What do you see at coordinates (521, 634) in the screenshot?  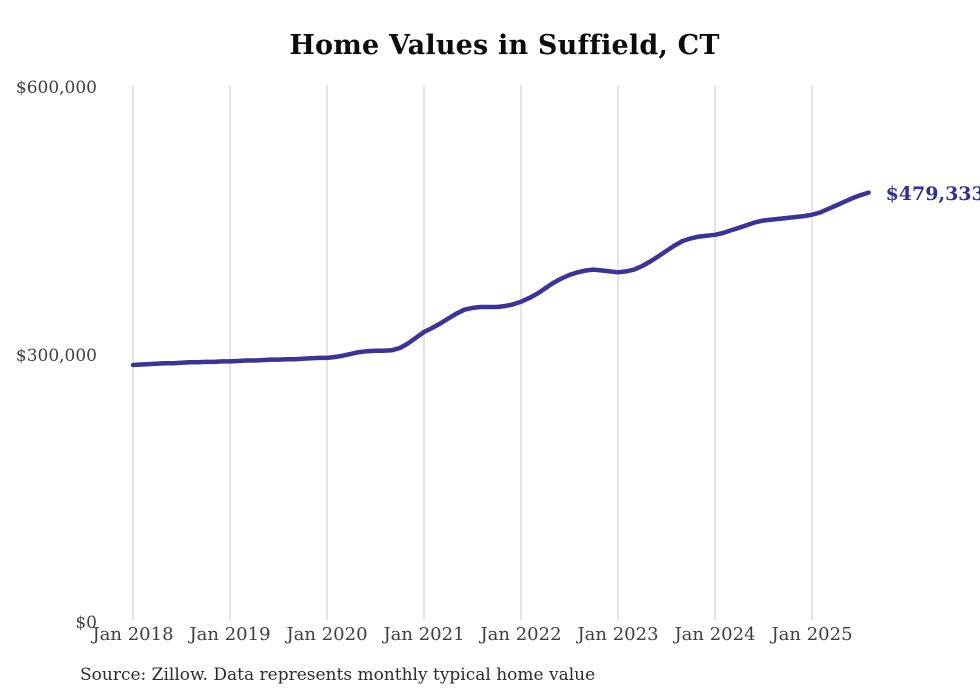 I see `x-axis-tick-label: Jan 2022` at bounding box center [521, 634].